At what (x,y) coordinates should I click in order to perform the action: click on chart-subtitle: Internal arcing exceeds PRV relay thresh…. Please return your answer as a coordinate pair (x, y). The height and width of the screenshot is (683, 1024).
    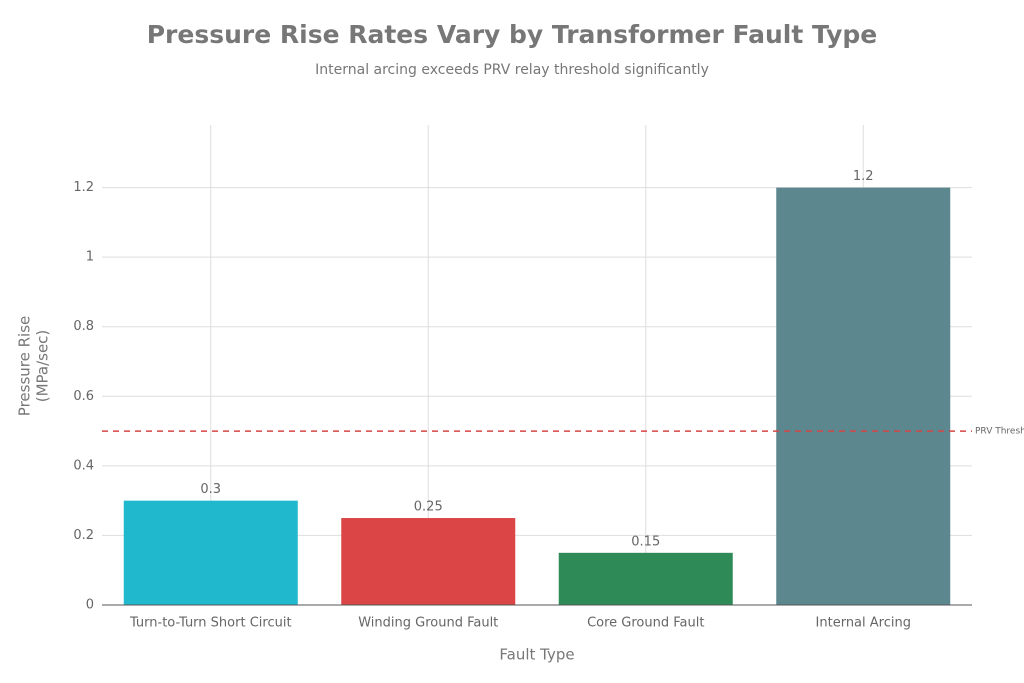
    Looking at the image, I should click on (512, 70).